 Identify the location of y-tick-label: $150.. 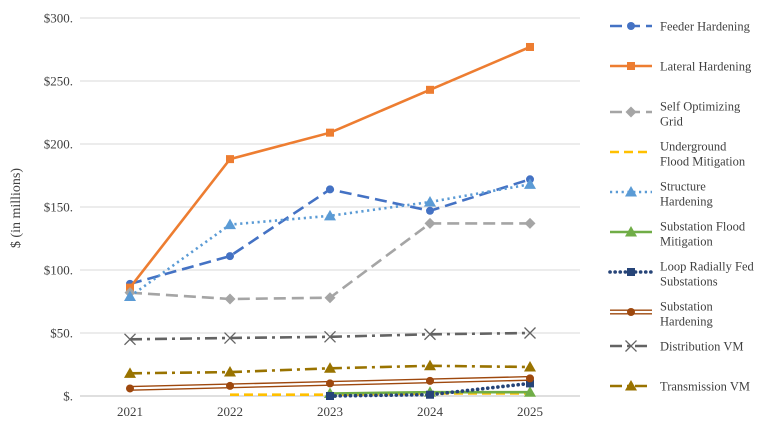
(58, 207).